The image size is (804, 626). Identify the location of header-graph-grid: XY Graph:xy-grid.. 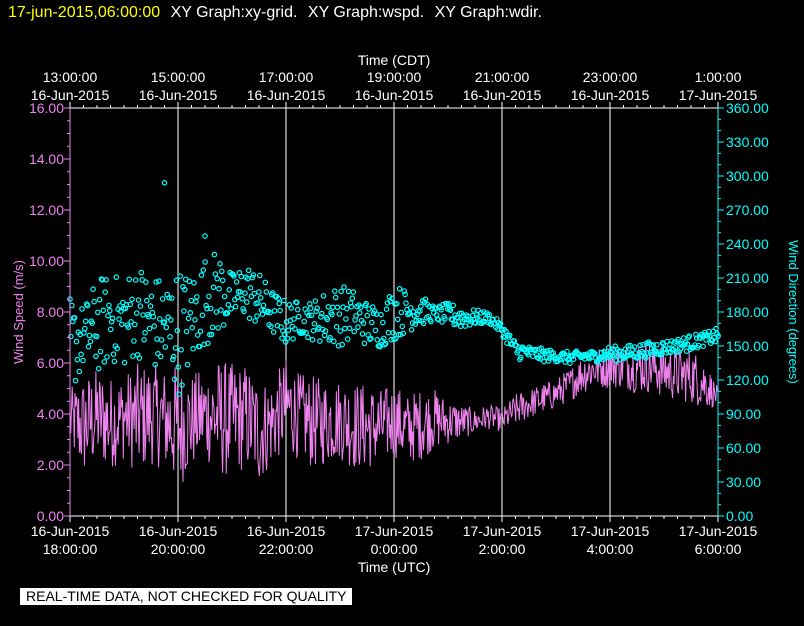
(234, 12).